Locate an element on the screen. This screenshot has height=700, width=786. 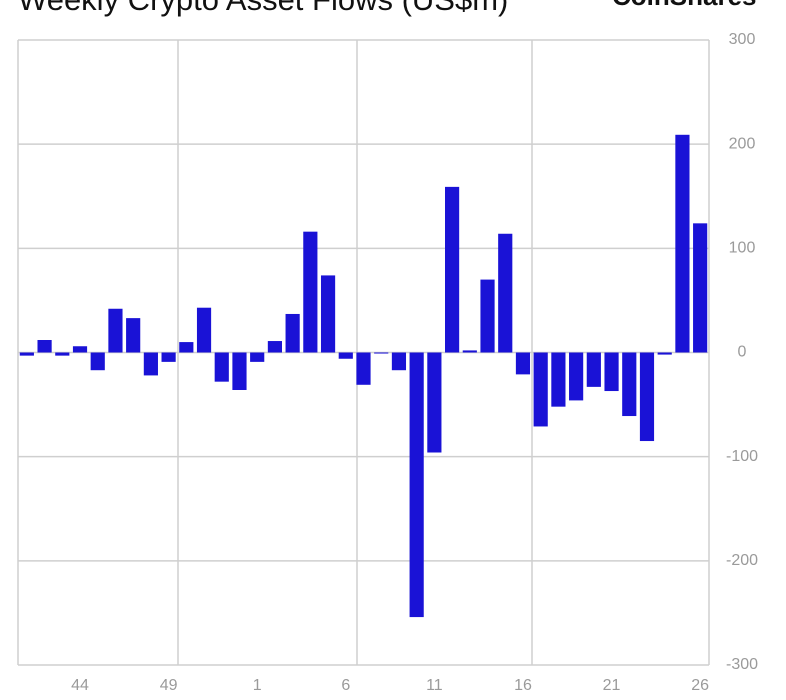
chart-title: Weekly Crypto Asset Flows (US$m) is located at coordinates (263, 8).